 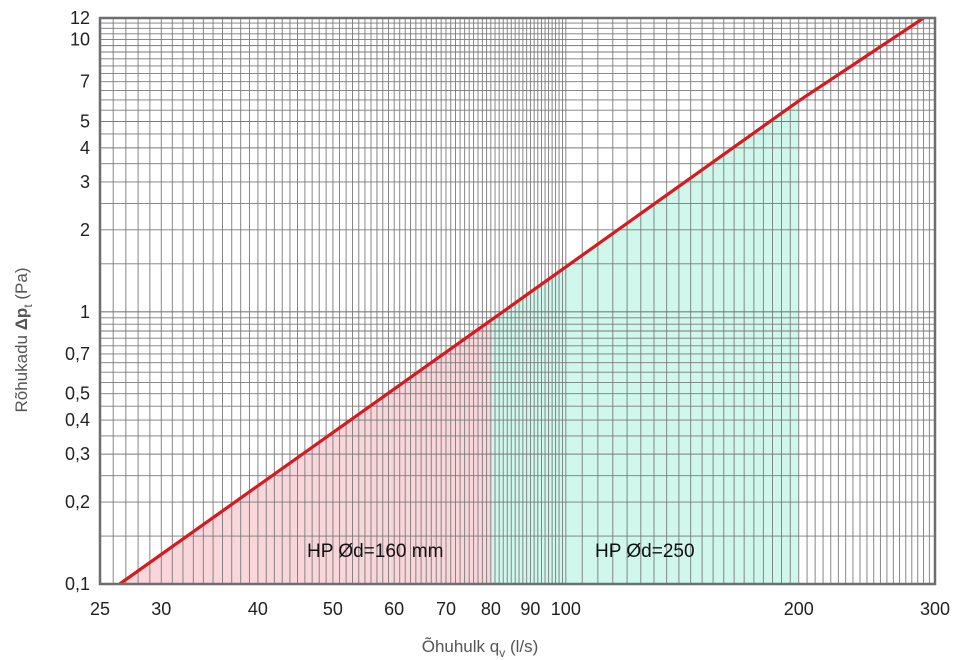 I want to click on y-tick-label: 4, so click(x=85, y=148).